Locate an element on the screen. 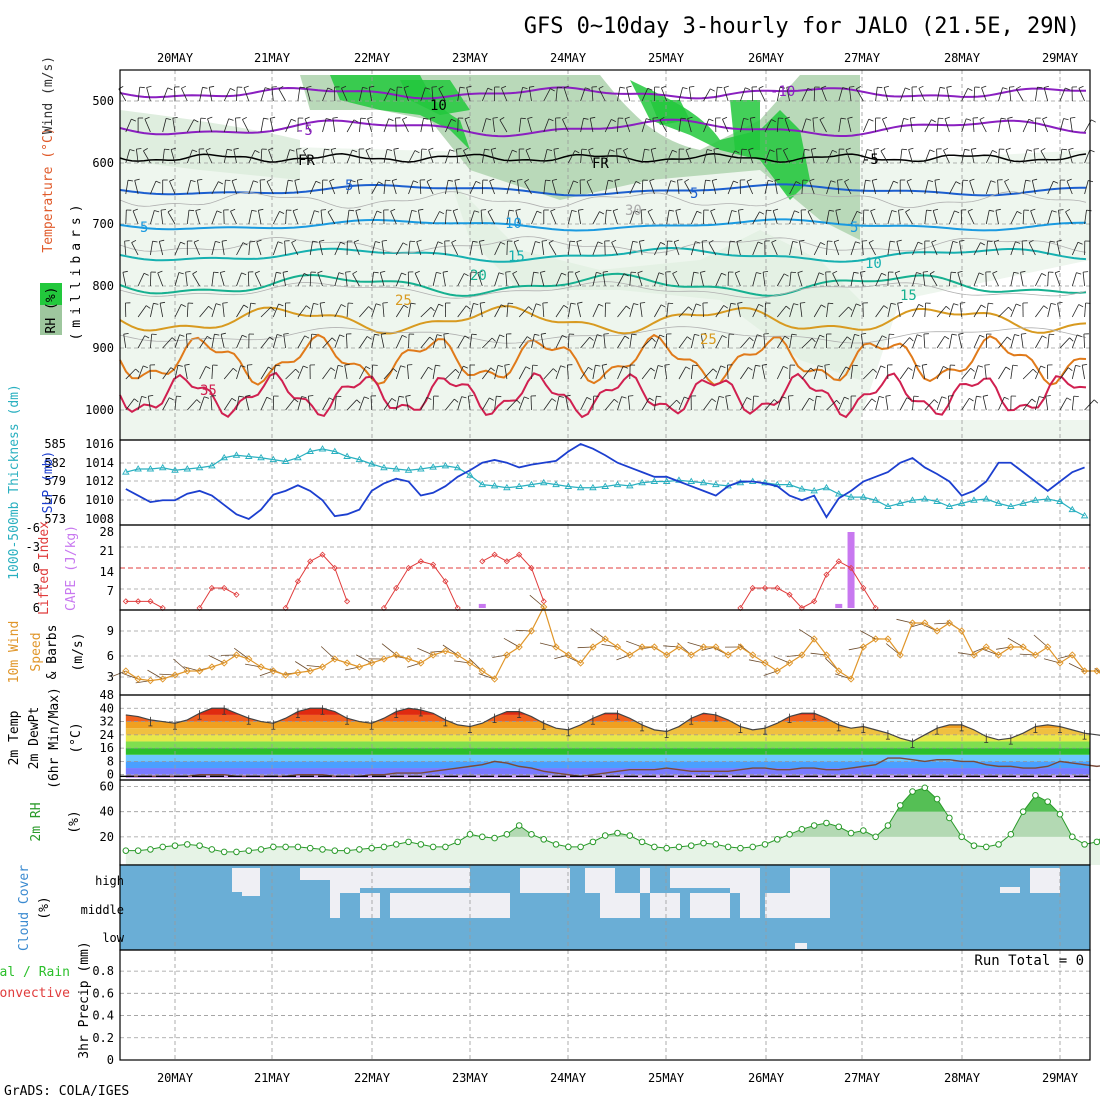 The height and width of the screenshot is (1100, 1100). wind10m-series is located at coordinates (606, 639).